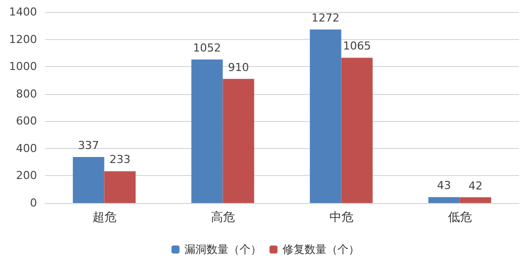 This screenshot has width=531, height=266. What do you see at coordinates (326, 17) in the screenshot?
I see `data-label: 1272` at bounding box center [326, 17].